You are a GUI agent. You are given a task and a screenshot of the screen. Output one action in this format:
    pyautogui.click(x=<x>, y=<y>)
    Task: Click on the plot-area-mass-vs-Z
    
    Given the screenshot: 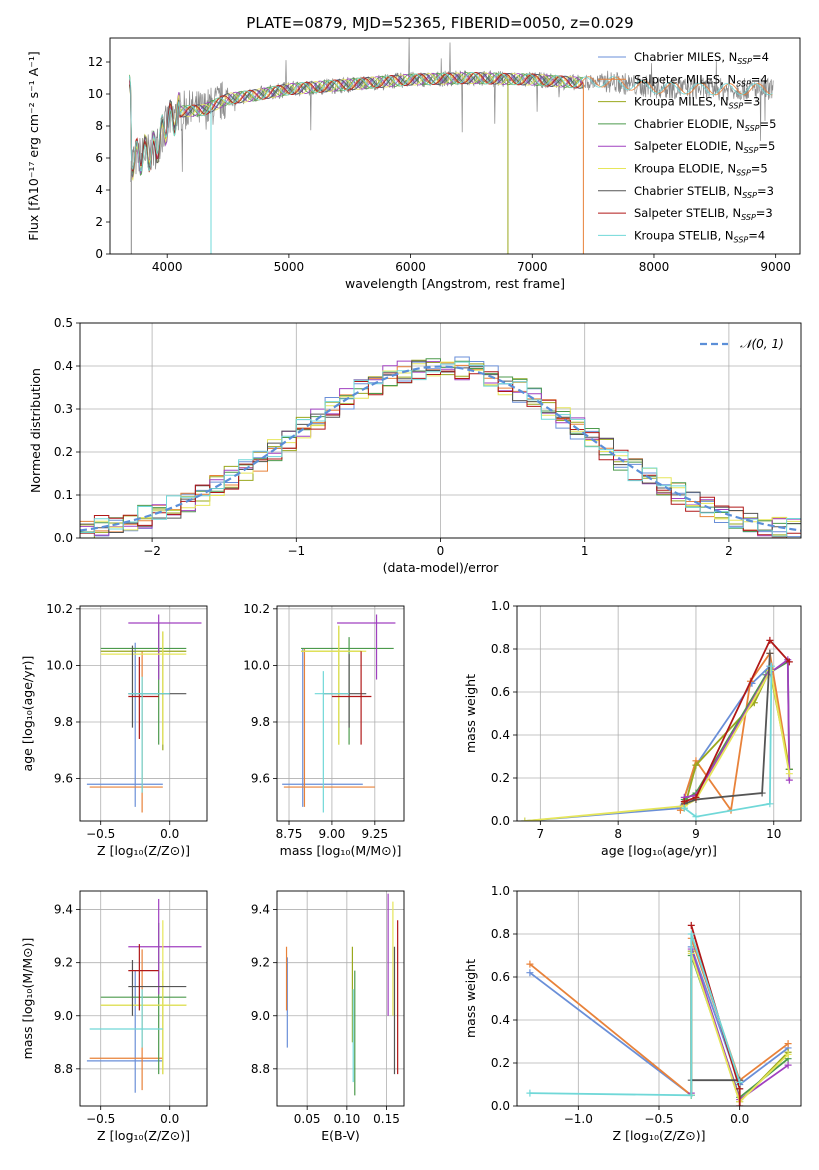 What is the action you would take?
    pyautogui.click(x=144, y=995)
    